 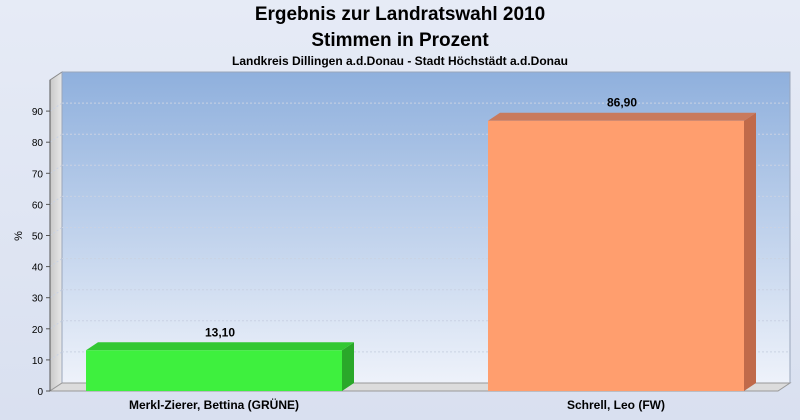 I want to click on y-tick-label: 80, so click(x=38, y=143).